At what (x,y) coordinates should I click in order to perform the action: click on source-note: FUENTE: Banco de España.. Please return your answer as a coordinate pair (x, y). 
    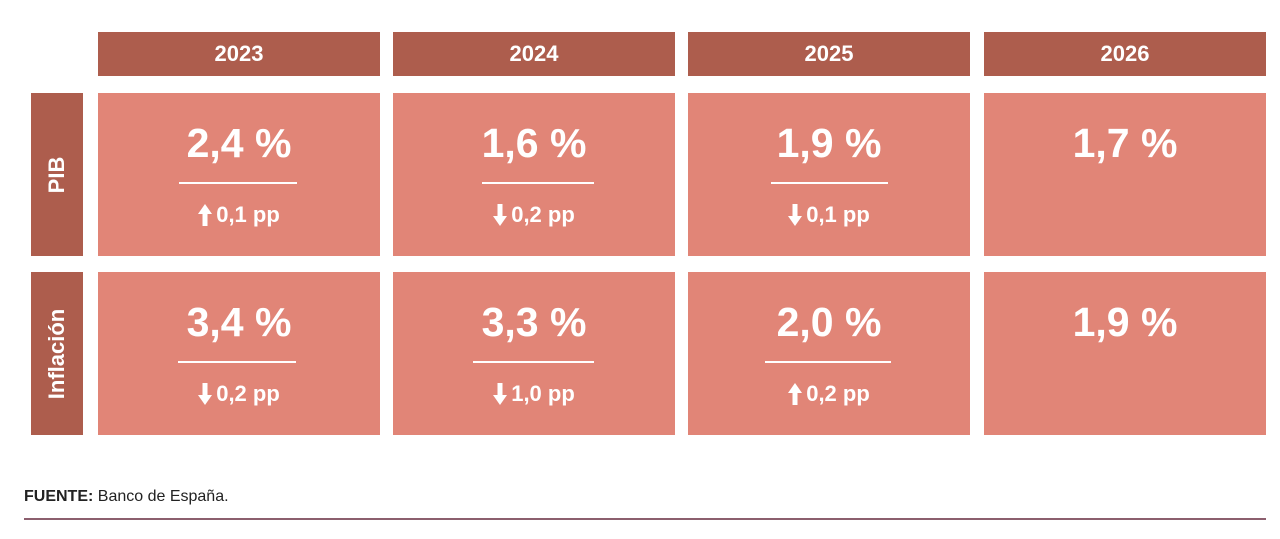
    Looking at the image, I should click on (126, 497).